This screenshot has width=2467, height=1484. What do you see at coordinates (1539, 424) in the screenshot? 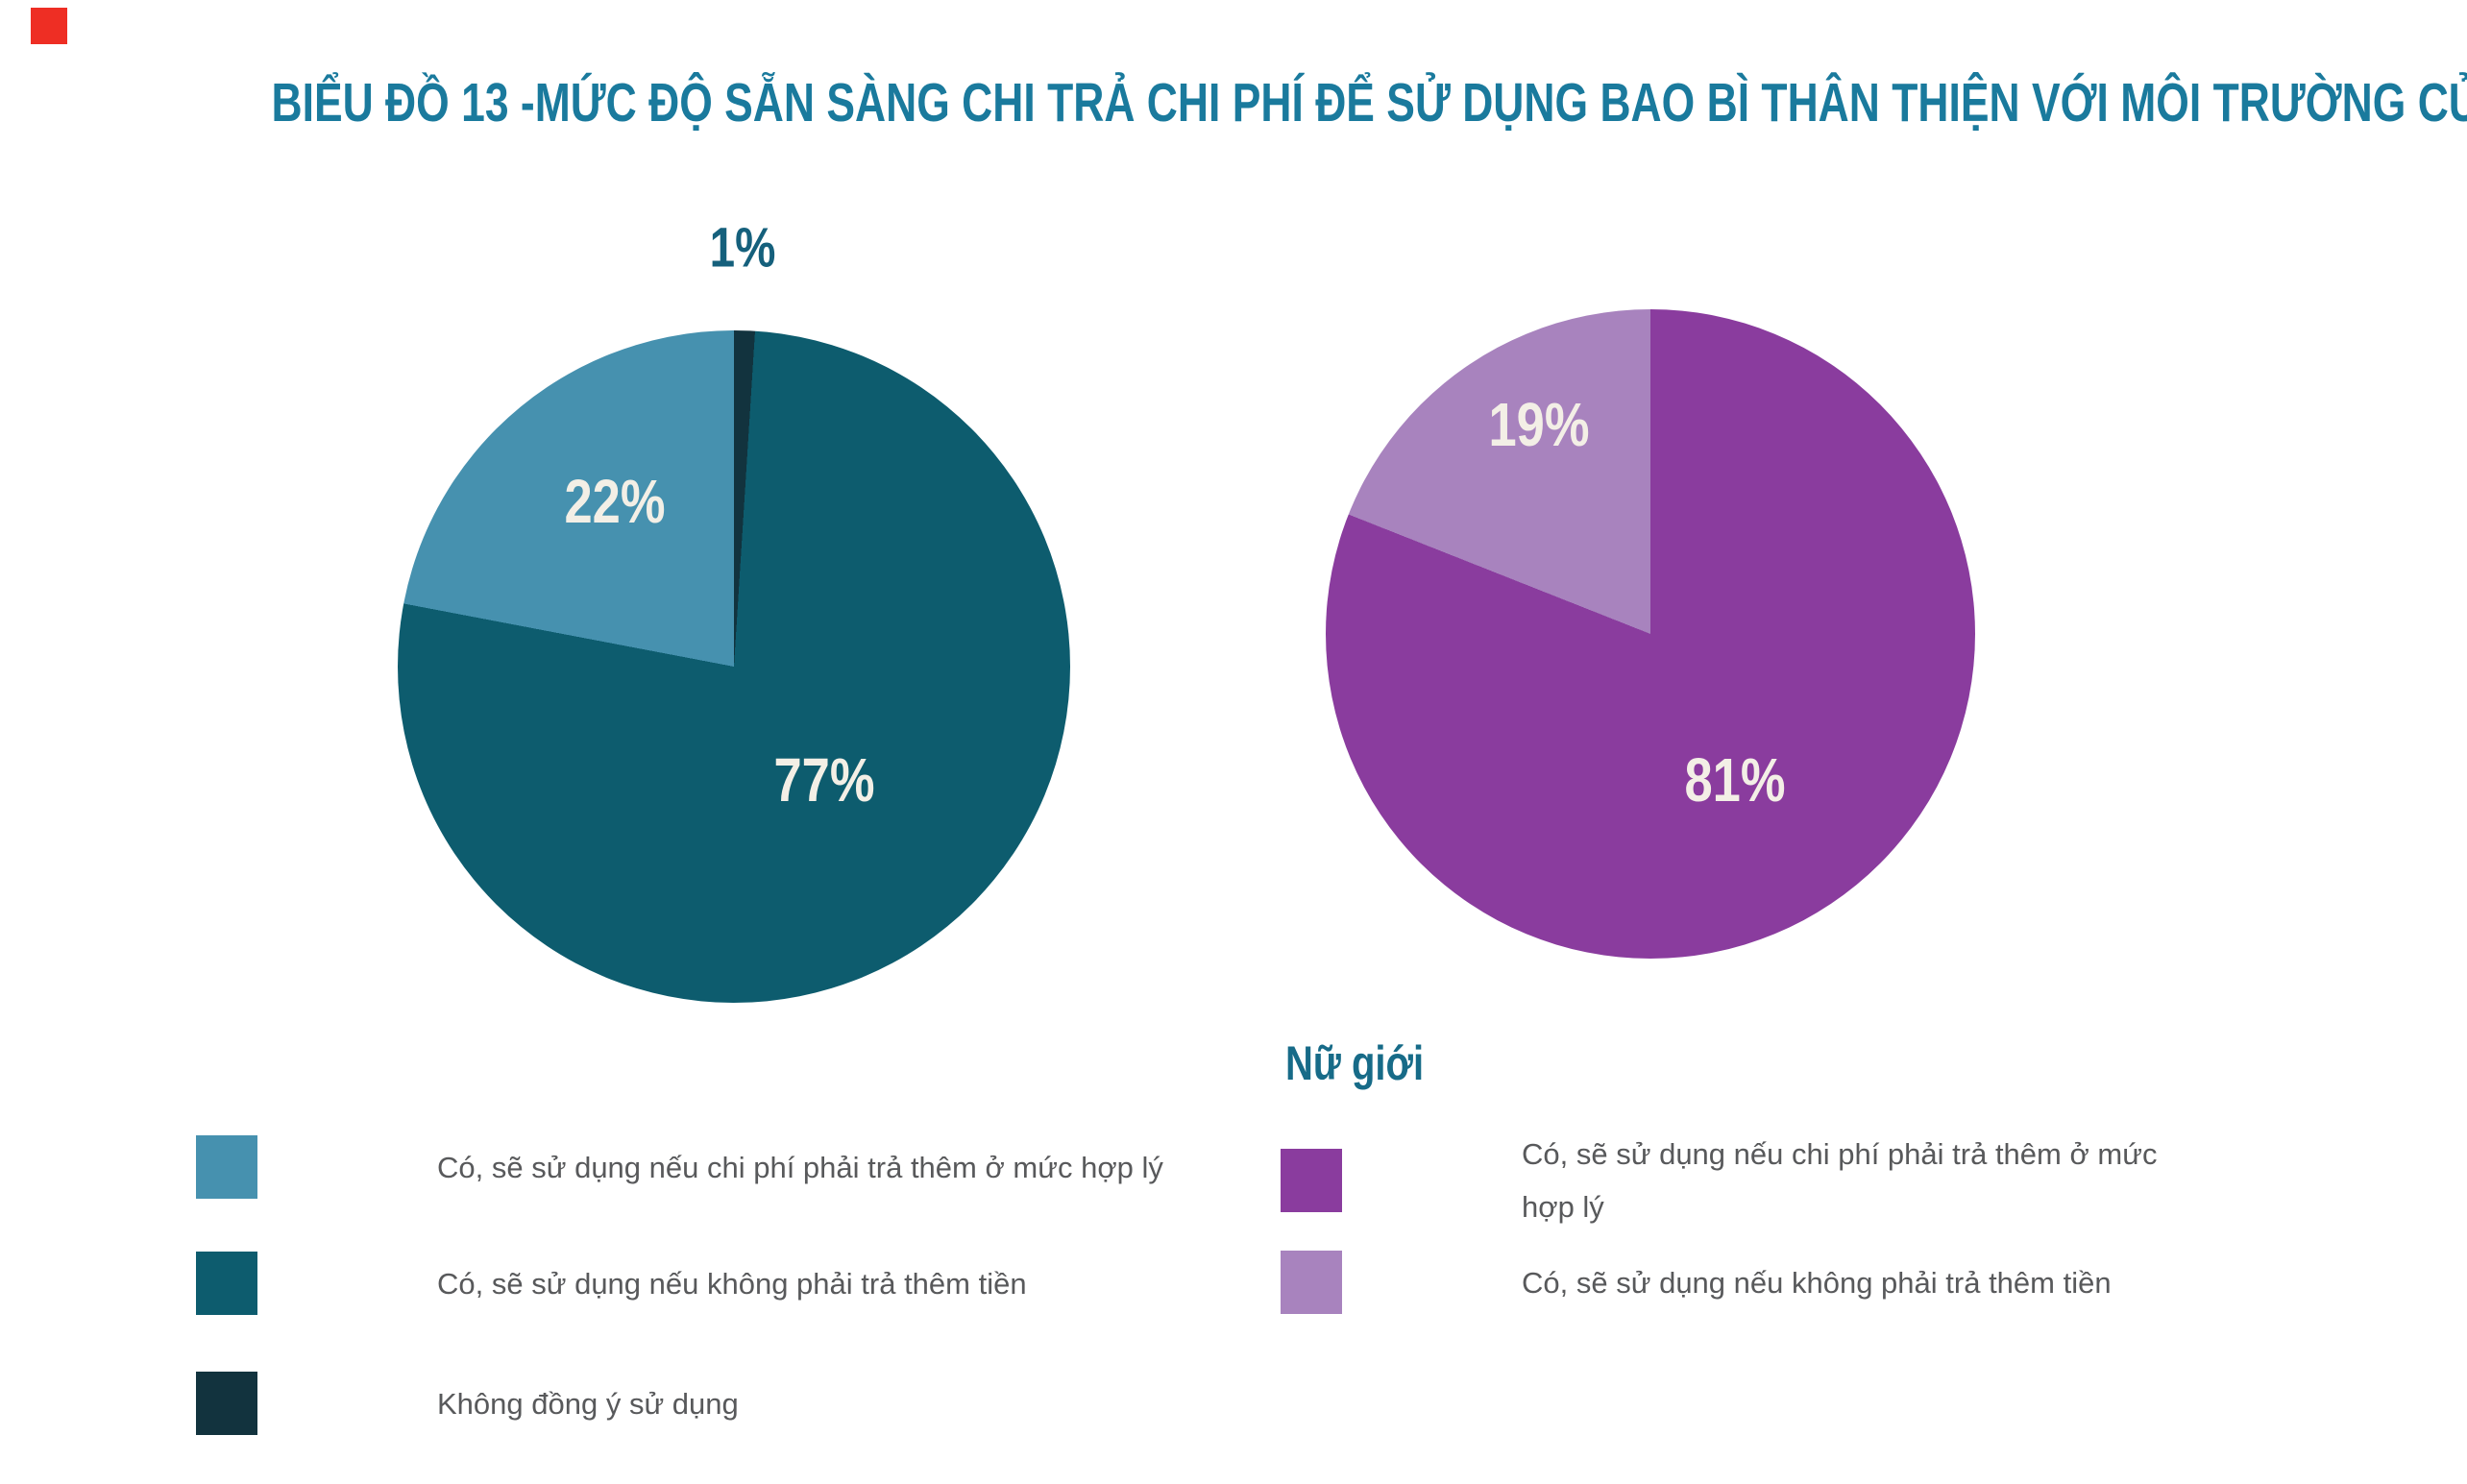
I see `pie-right-label-19pct: 19%` at bounding box center [1539, 424].